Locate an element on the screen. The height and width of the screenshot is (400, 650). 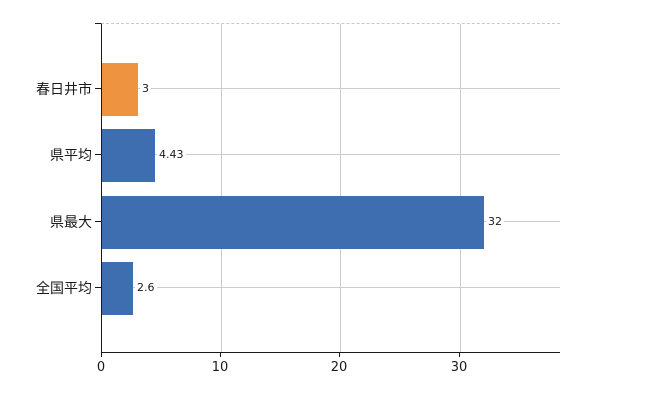
bar-value-label: 3 is located at coordinates (145, 88).